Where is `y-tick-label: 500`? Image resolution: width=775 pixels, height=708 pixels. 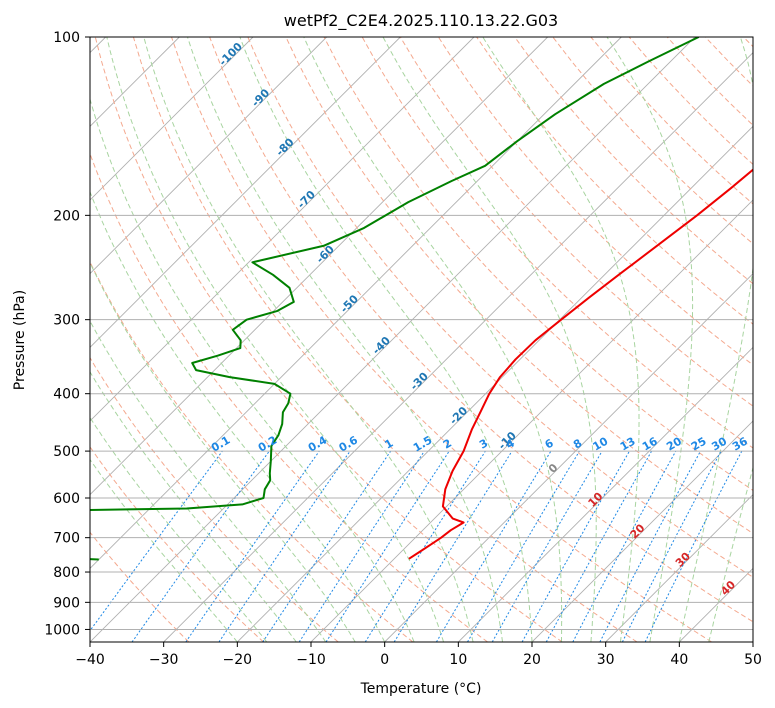 y-tick-label: 500 is located at coordinates (66, 452).